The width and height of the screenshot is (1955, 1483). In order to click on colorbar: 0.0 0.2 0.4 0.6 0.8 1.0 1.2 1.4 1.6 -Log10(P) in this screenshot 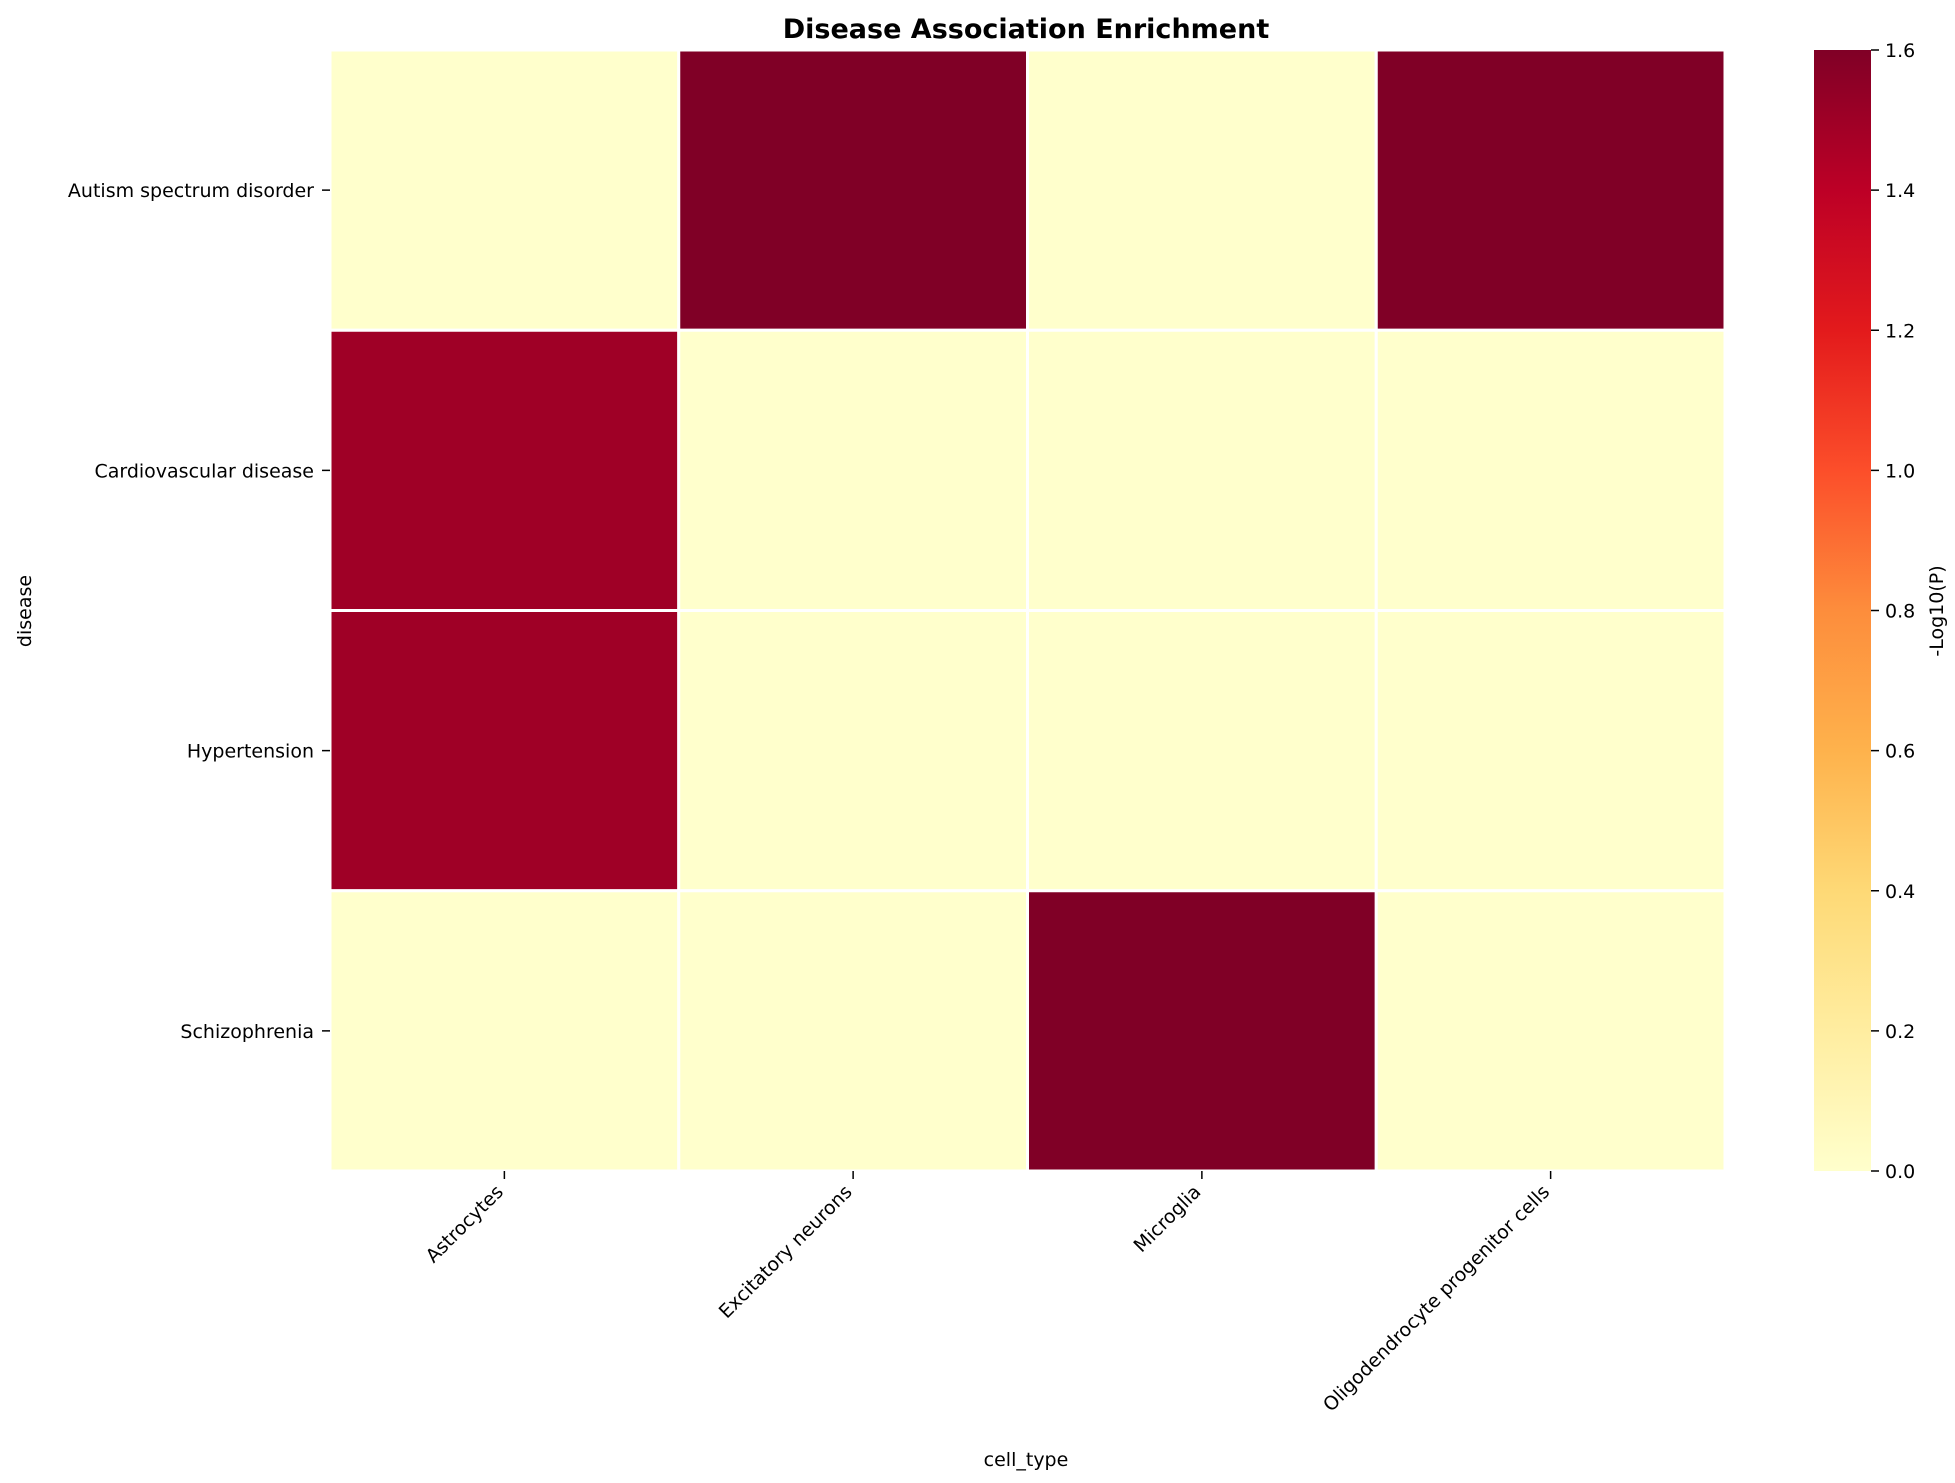, I will do `click(1881, 611)`.